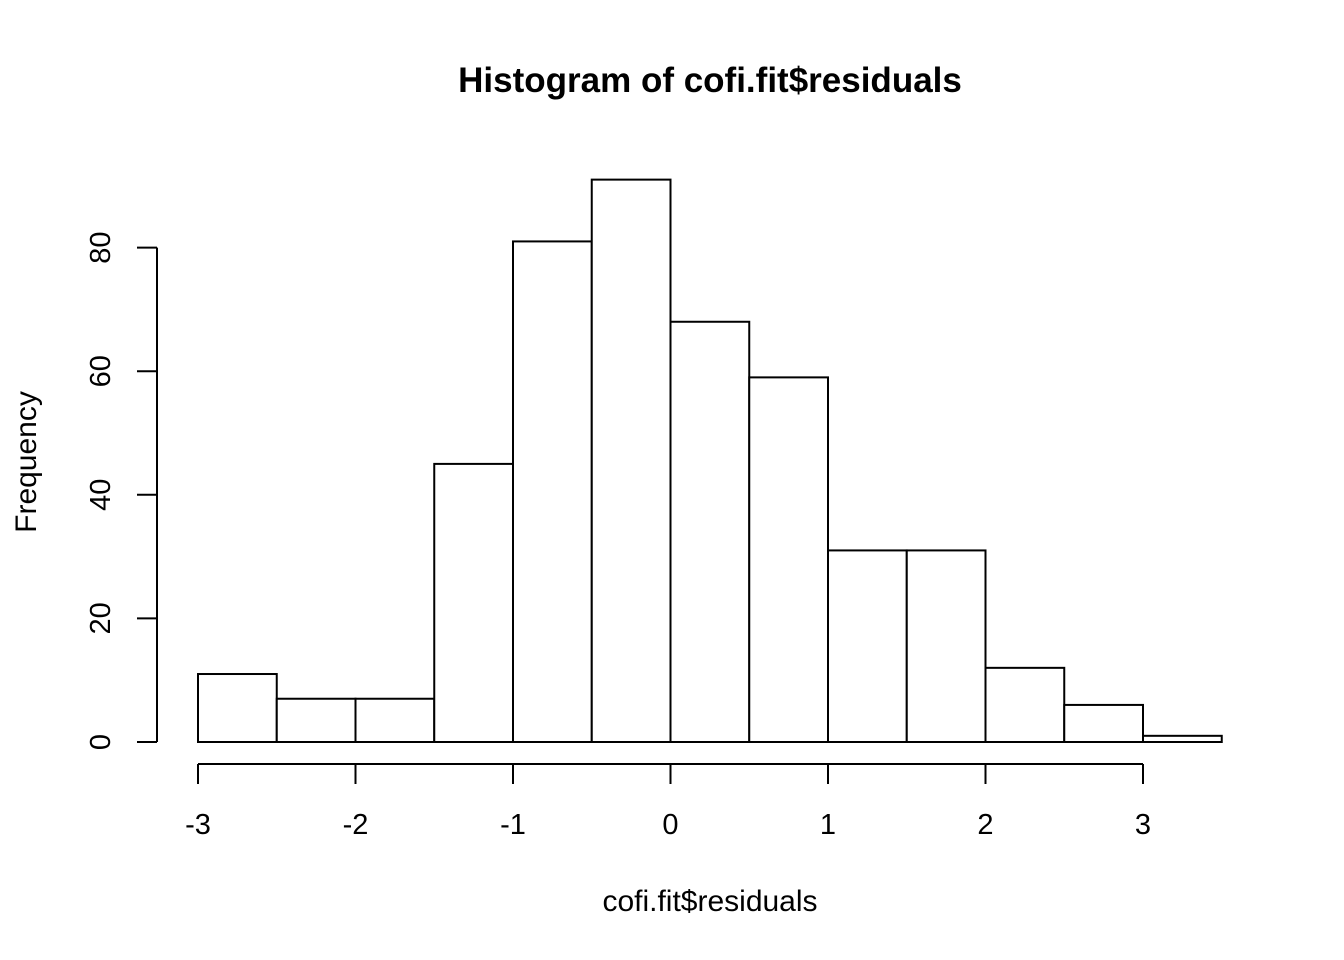 The image size is (1344, 960). I want to click on y-axis-label: Frequency, so click(26, 462).